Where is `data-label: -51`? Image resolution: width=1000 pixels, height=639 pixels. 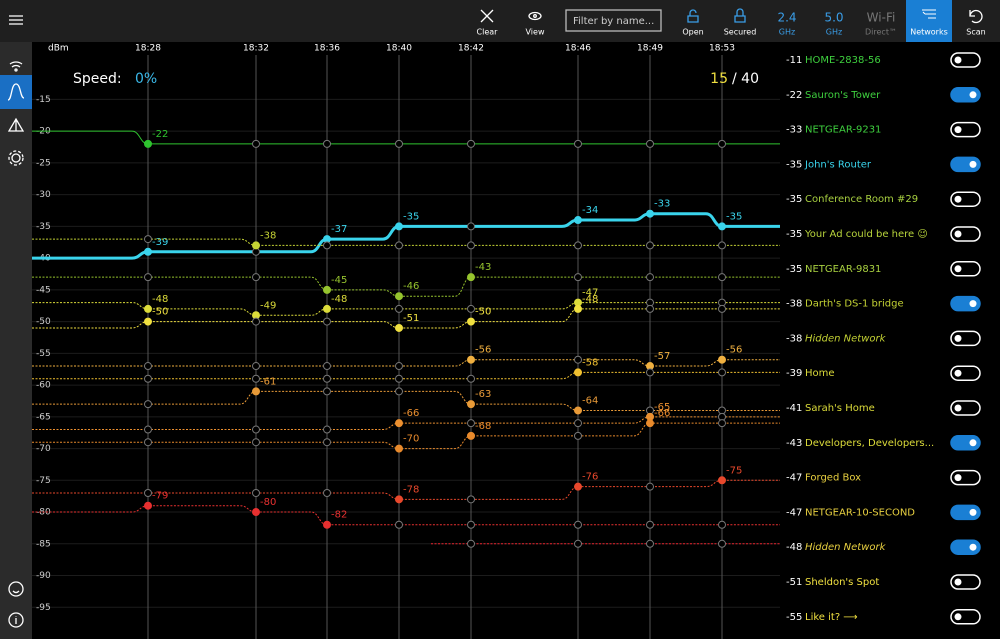
data-label: -51 is located at coordinates (411, 318).